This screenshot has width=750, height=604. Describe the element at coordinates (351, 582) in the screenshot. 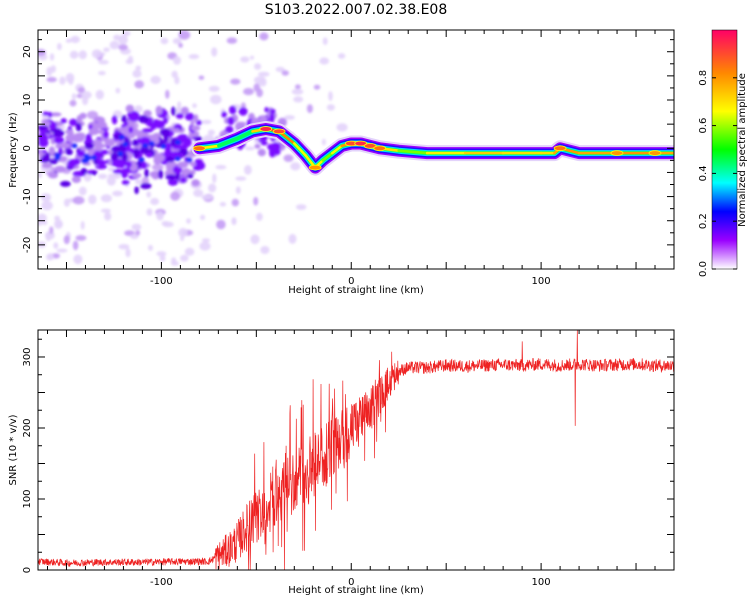

I see `x-tick-label: 0` at that location.